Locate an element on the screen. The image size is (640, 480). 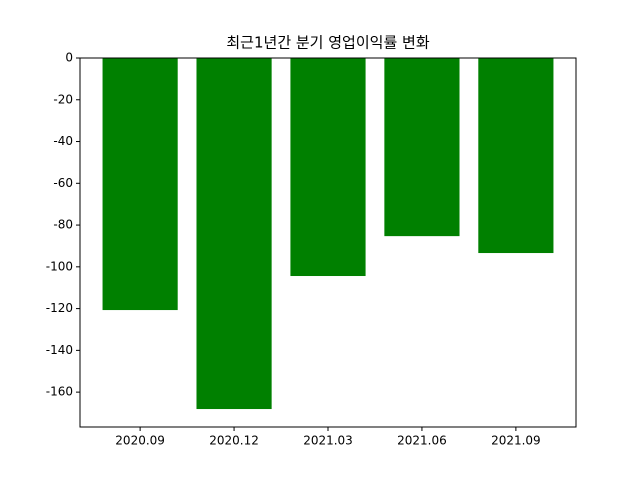
y-tick-label: -160 is located at coordinates (59, 392).